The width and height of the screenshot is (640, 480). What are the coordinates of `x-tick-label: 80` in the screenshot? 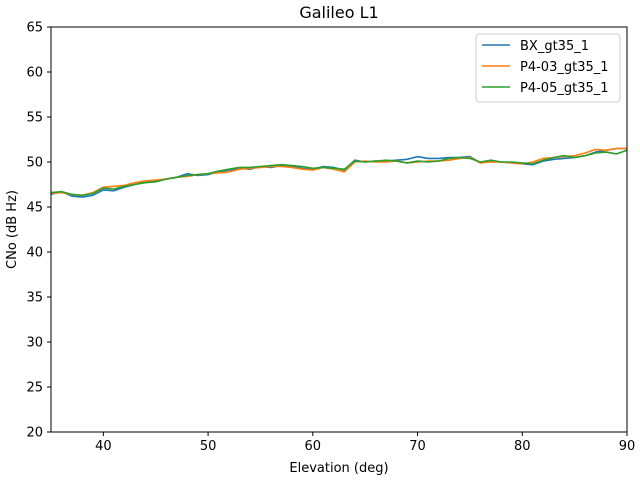 It's located at (522, 446).